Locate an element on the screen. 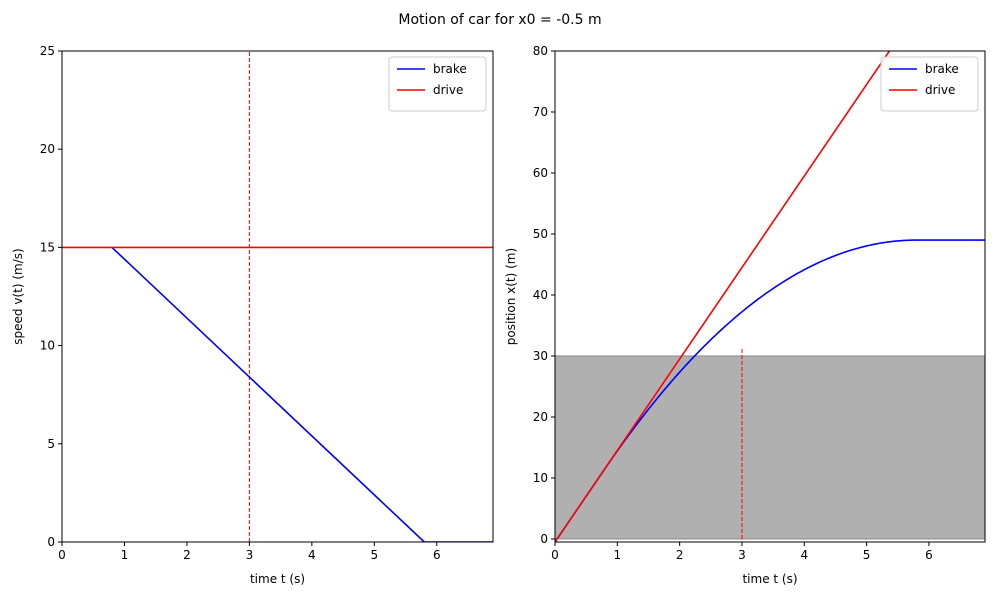 Image resolution: width=1000 pixels, height=600 pixels. y-tick-label: 50 is located at coordinates (540, 234).